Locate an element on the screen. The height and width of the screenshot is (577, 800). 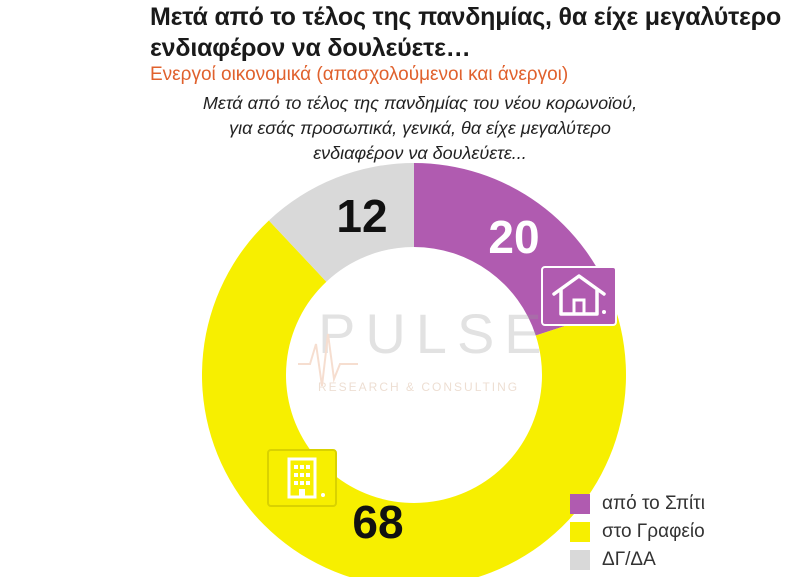
office-building-icon-badge is located at coordinates (302, 478).